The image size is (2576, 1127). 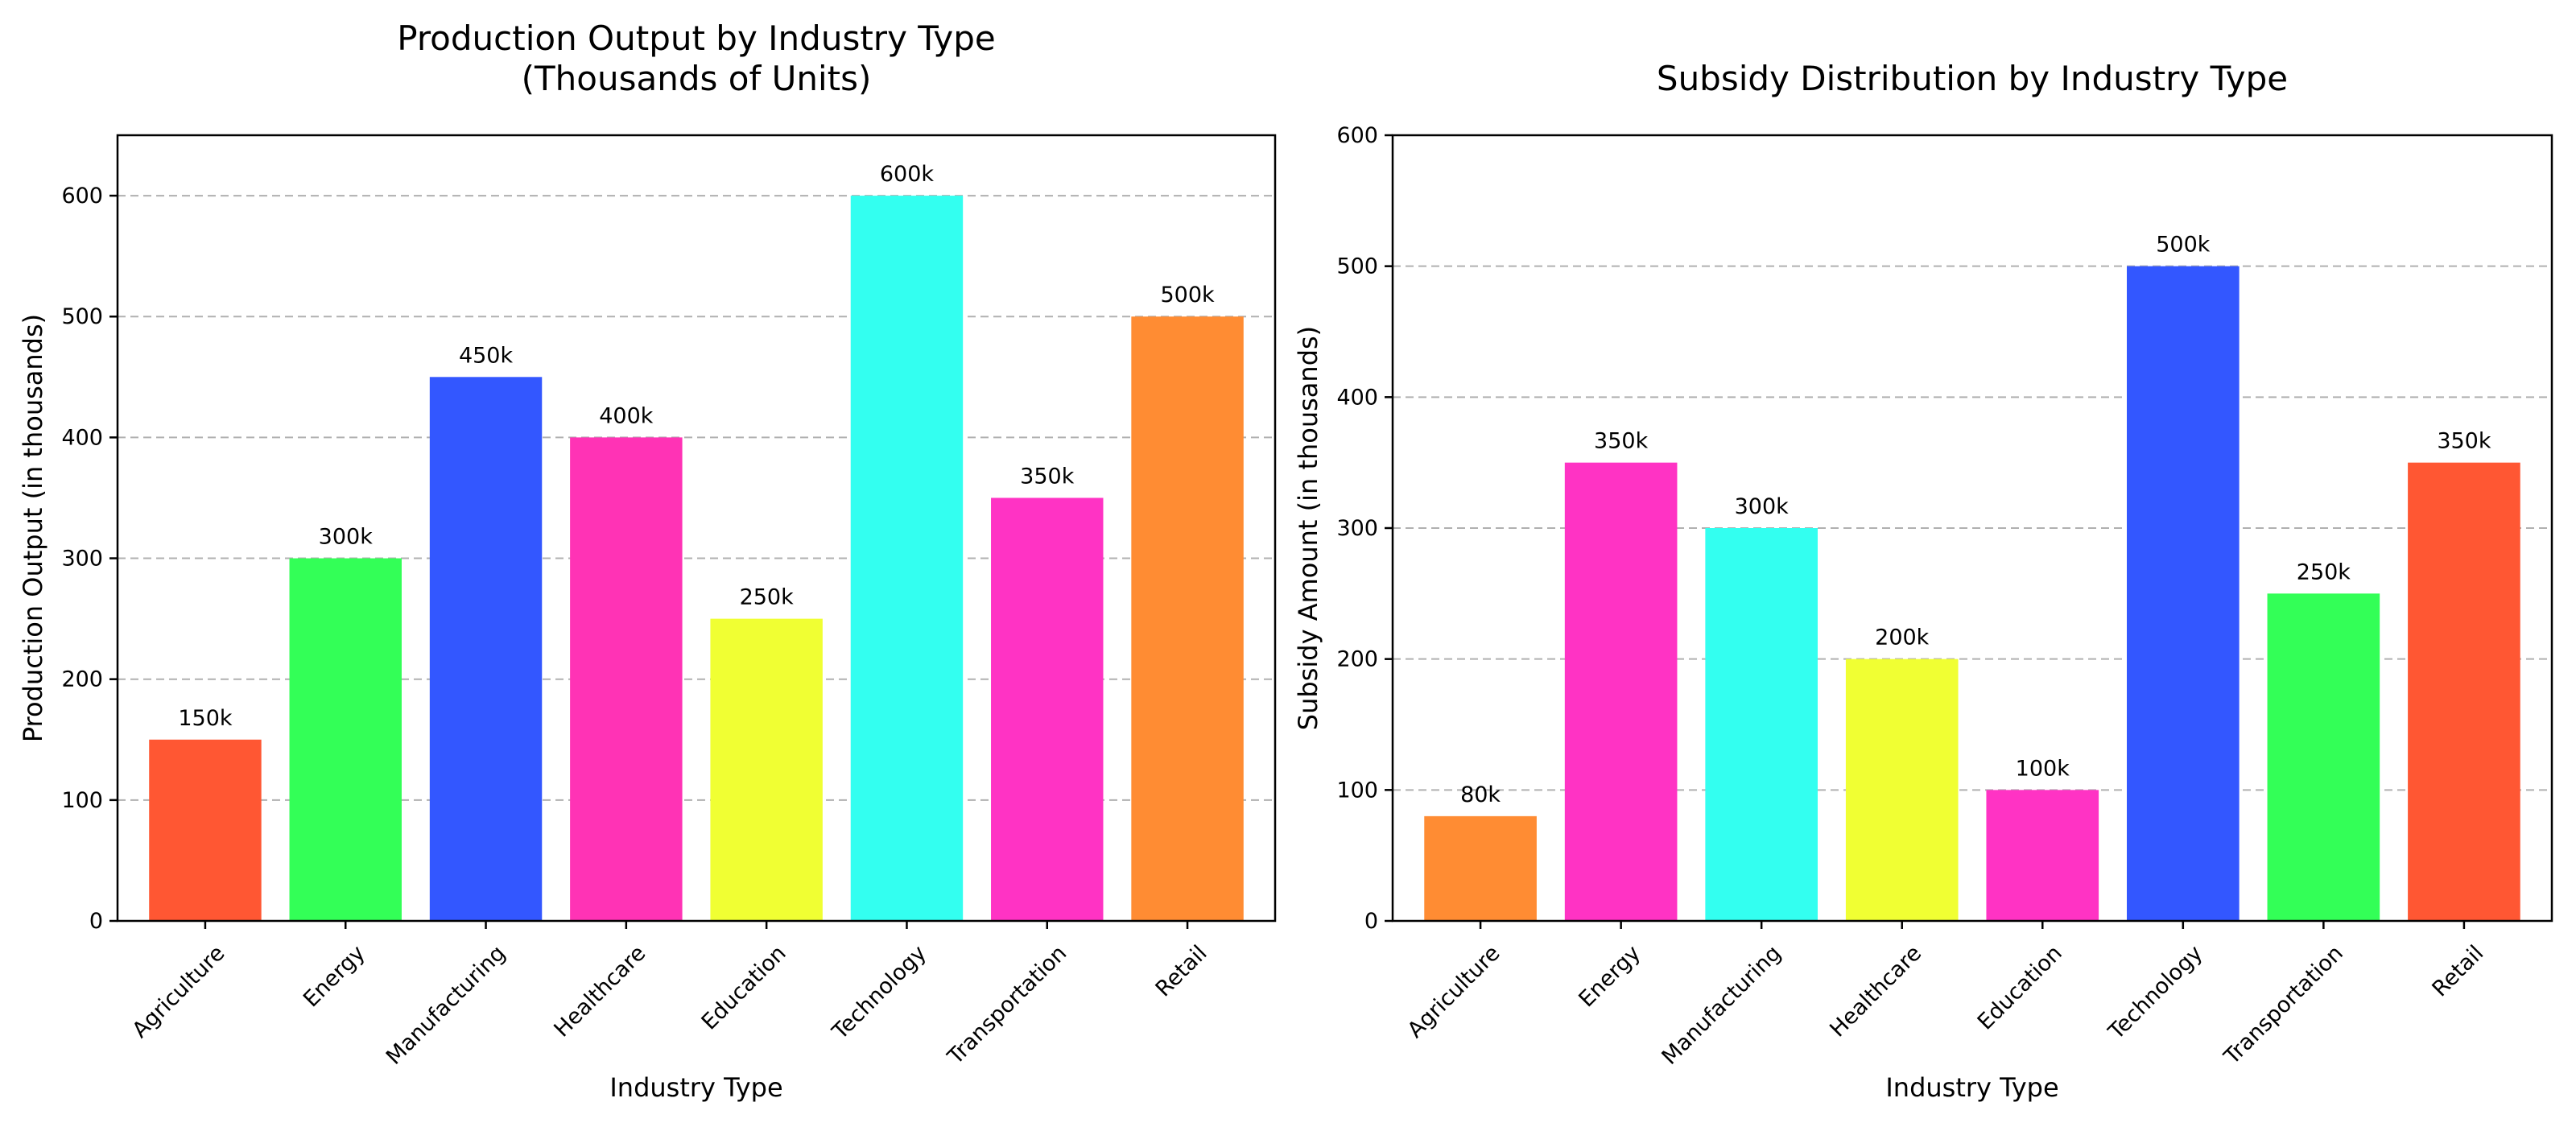 I want to click on chart1-ytick-label: 100, so click(x=82, y=800).